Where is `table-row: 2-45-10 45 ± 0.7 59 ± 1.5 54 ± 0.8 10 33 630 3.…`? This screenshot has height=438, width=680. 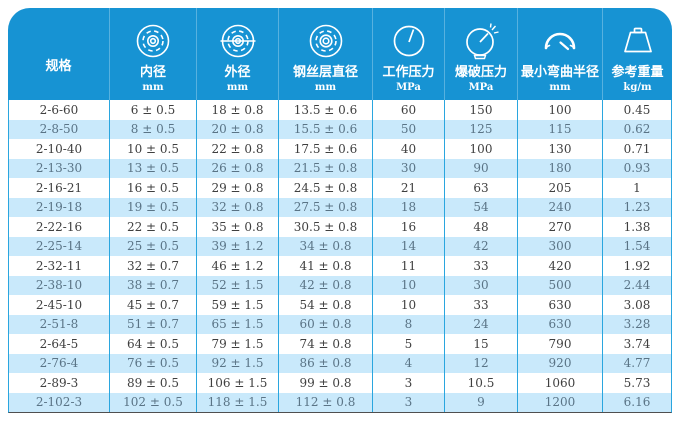 table-row: 2-45-10 45 ± 0.7 59 ± 1.5 54 ± 0.8 10 33 630 3.… is located at coordinates (340, 305).